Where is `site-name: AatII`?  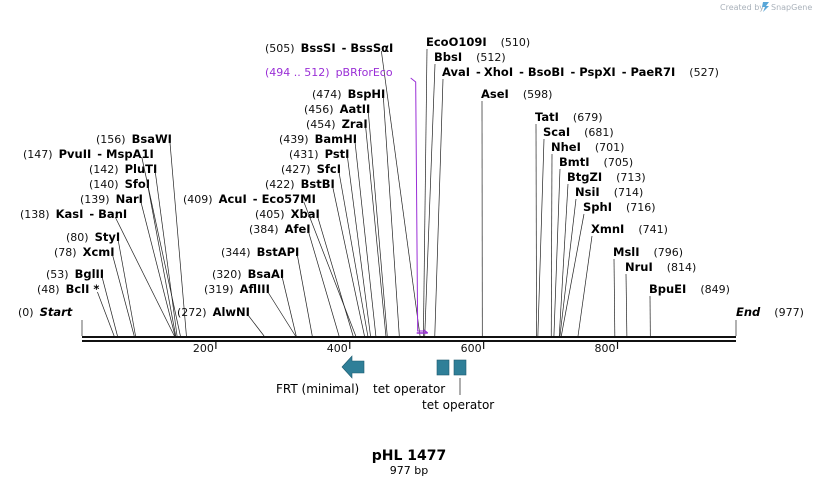
site-name: AatII is located at coordinates (355, 109).